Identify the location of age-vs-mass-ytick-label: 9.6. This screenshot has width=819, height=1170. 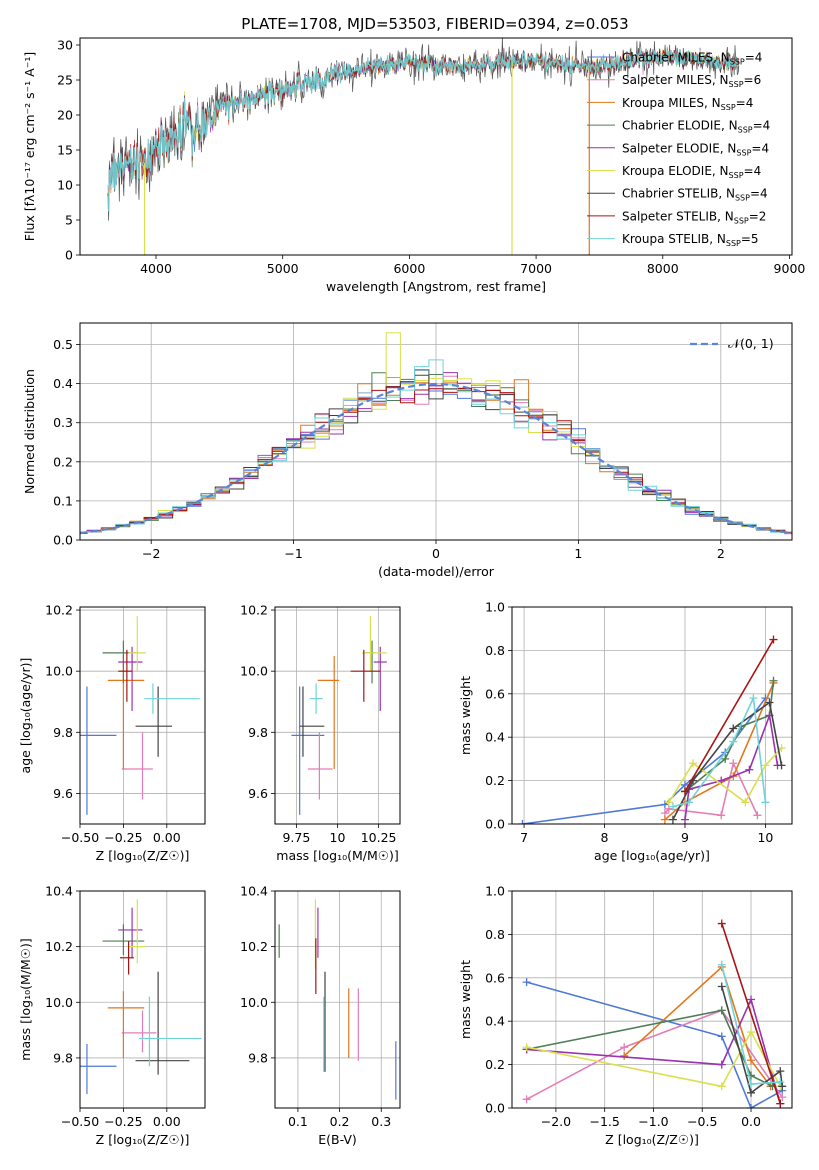
(258, 793).